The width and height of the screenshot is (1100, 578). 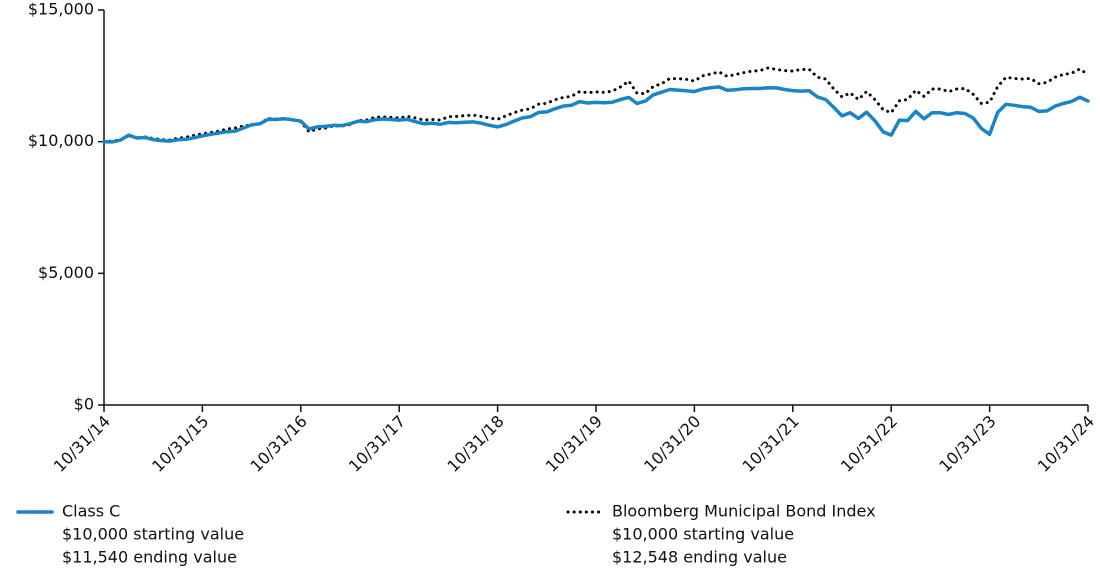 What do you see at coordinates (279, 444) in the screenshot?
I see `x-tick-label: 10/31/16` at bounding box center [279, 444].